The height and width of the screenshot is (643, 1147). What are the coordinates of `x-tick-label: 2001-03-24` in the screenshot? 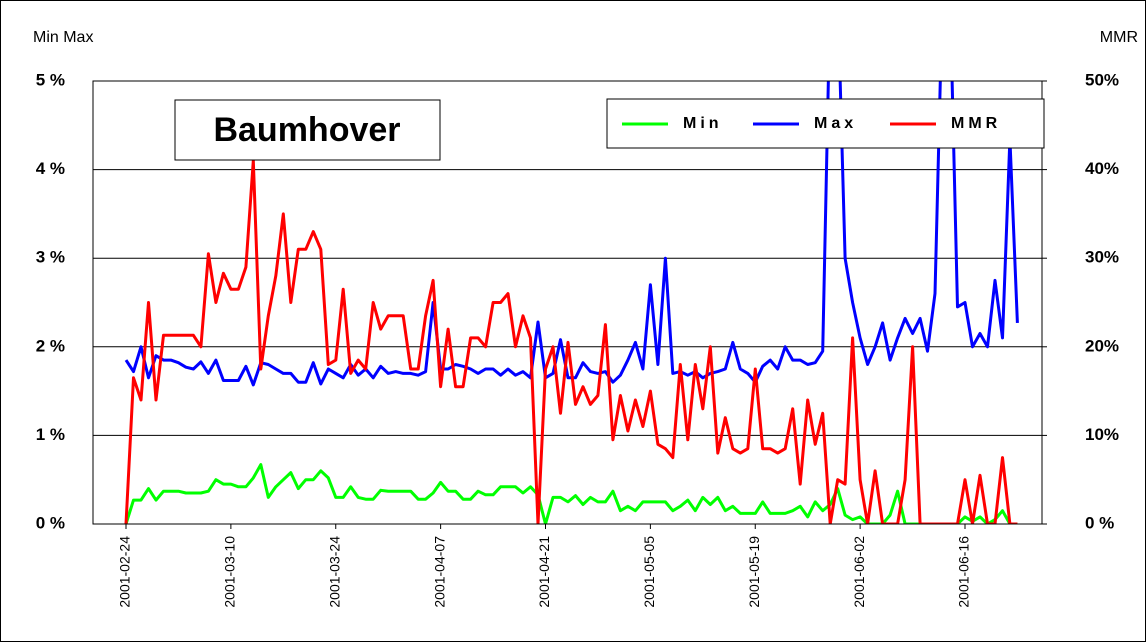 It's located at (334, 572).